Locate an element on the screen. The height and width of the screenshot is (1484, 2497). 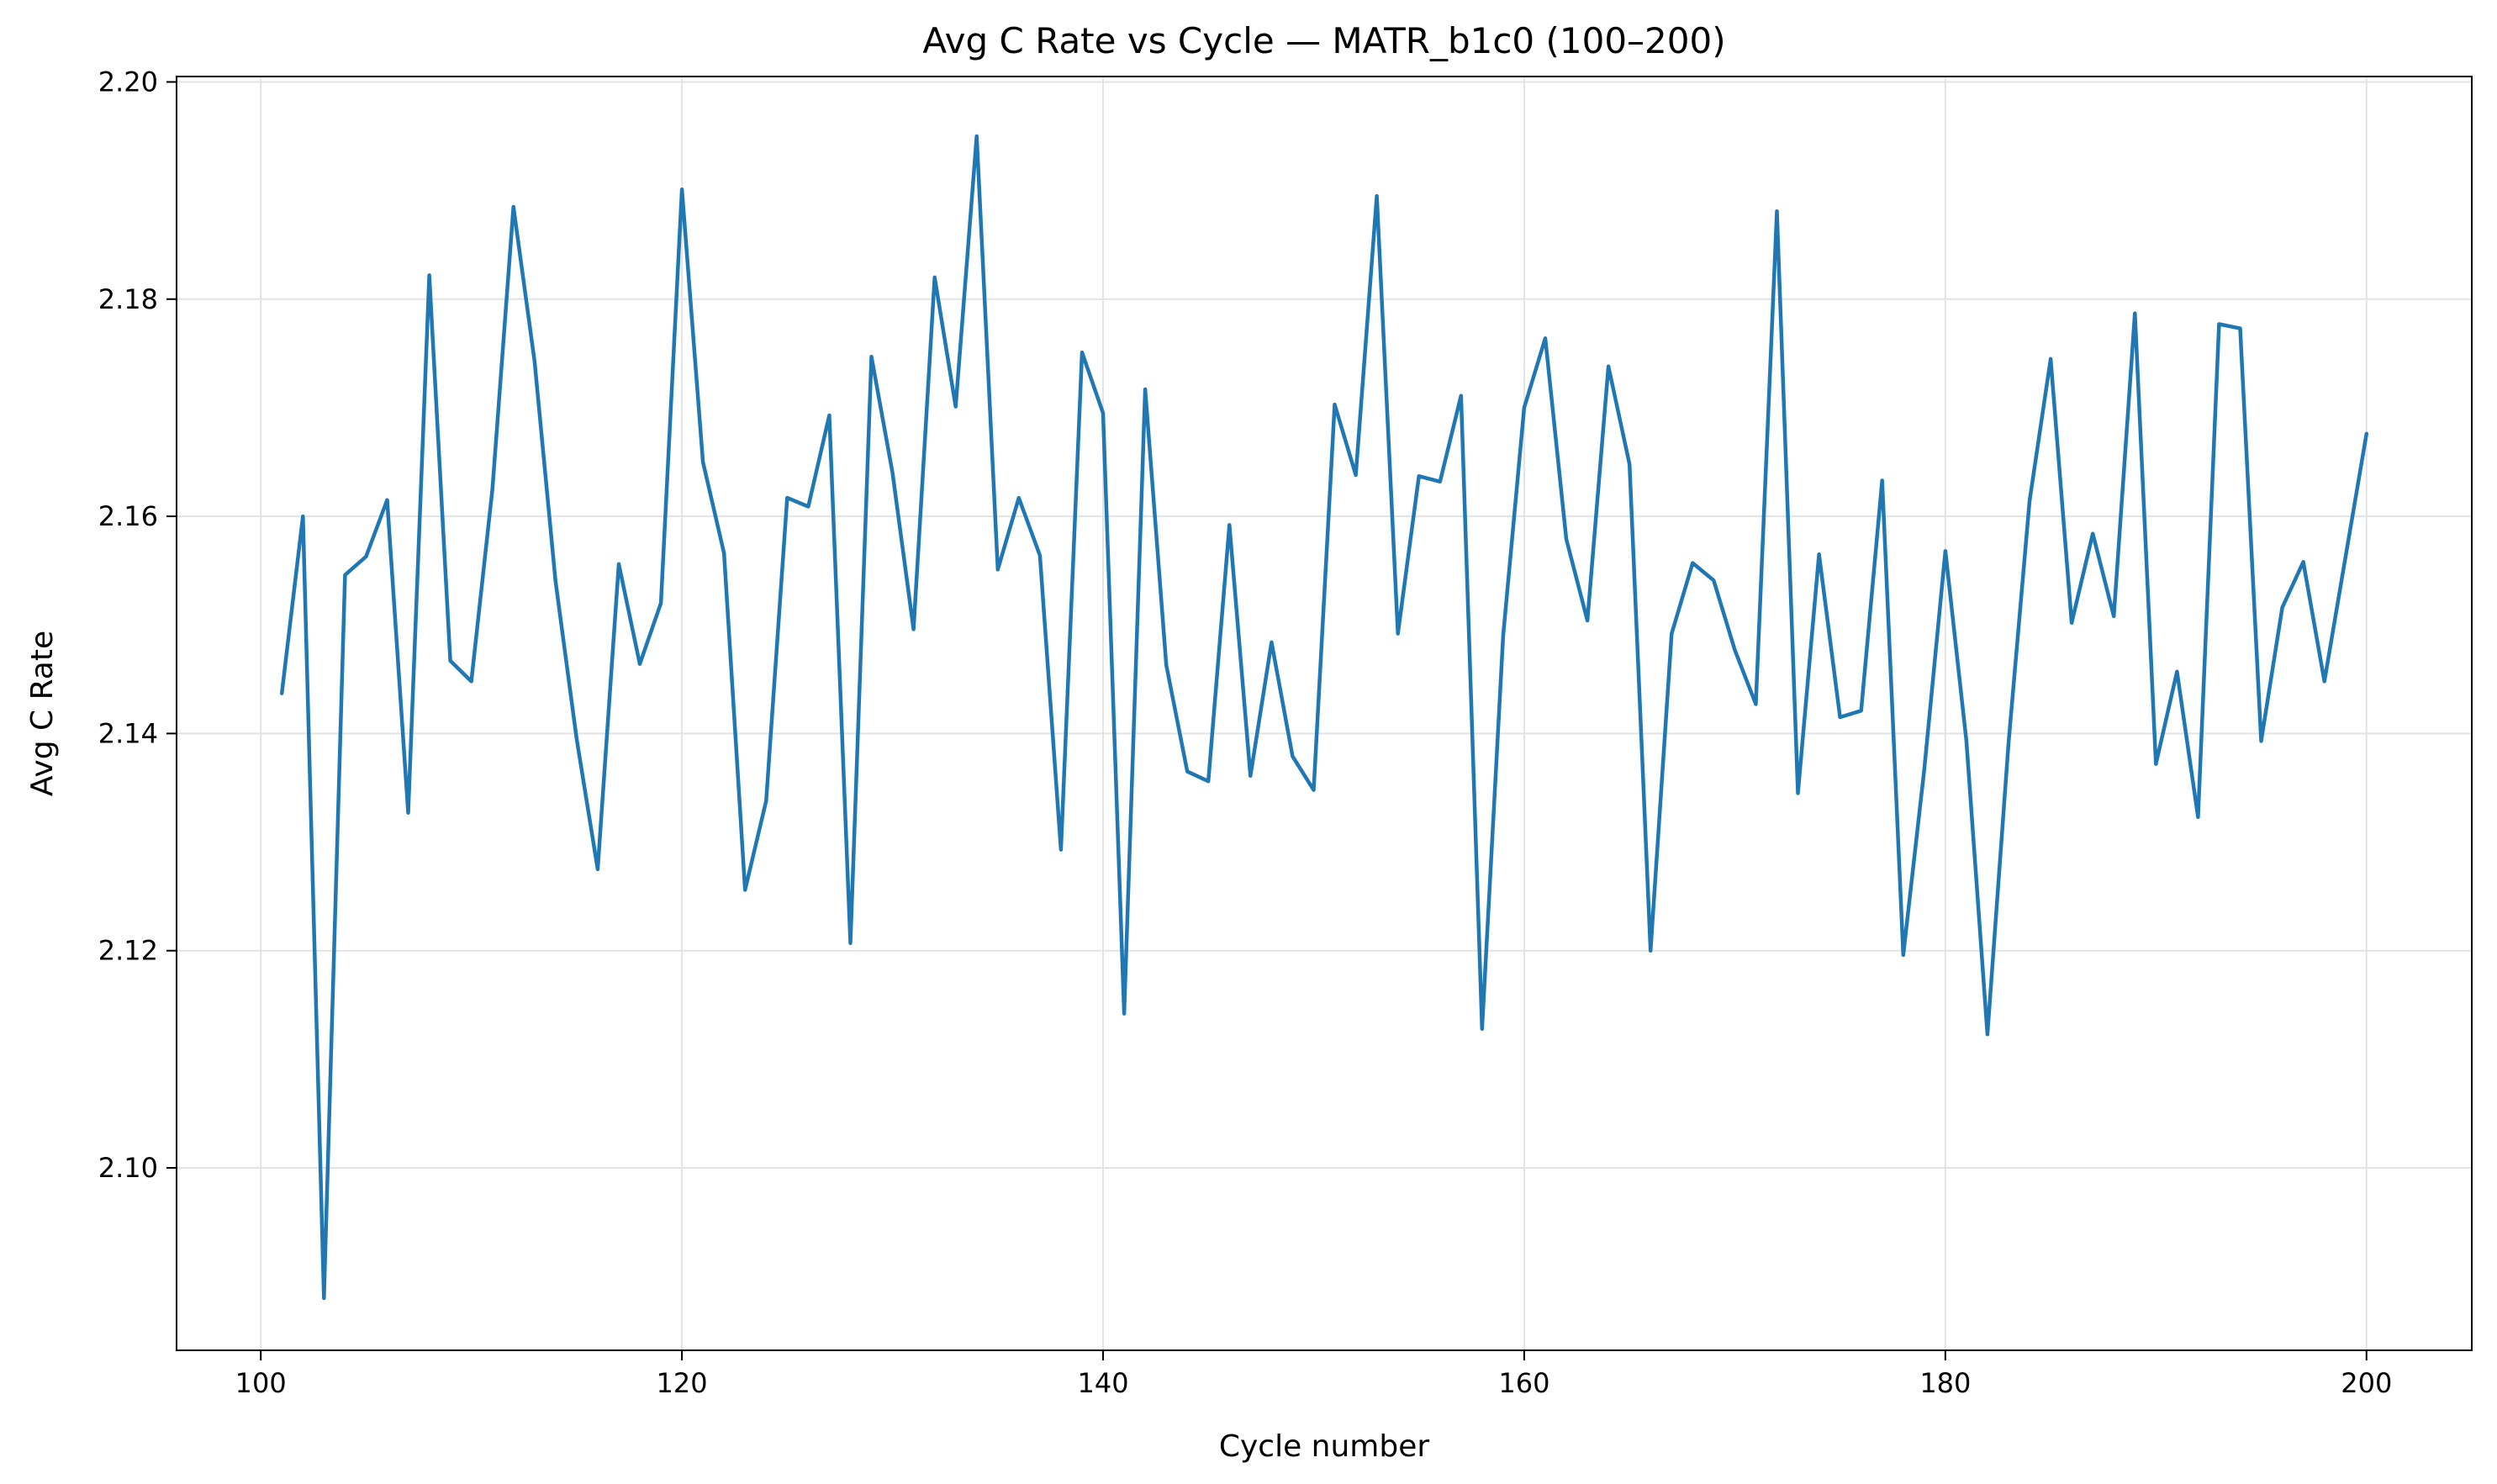
y-tick-label: 2.20 is located at coordinates (128, 82).